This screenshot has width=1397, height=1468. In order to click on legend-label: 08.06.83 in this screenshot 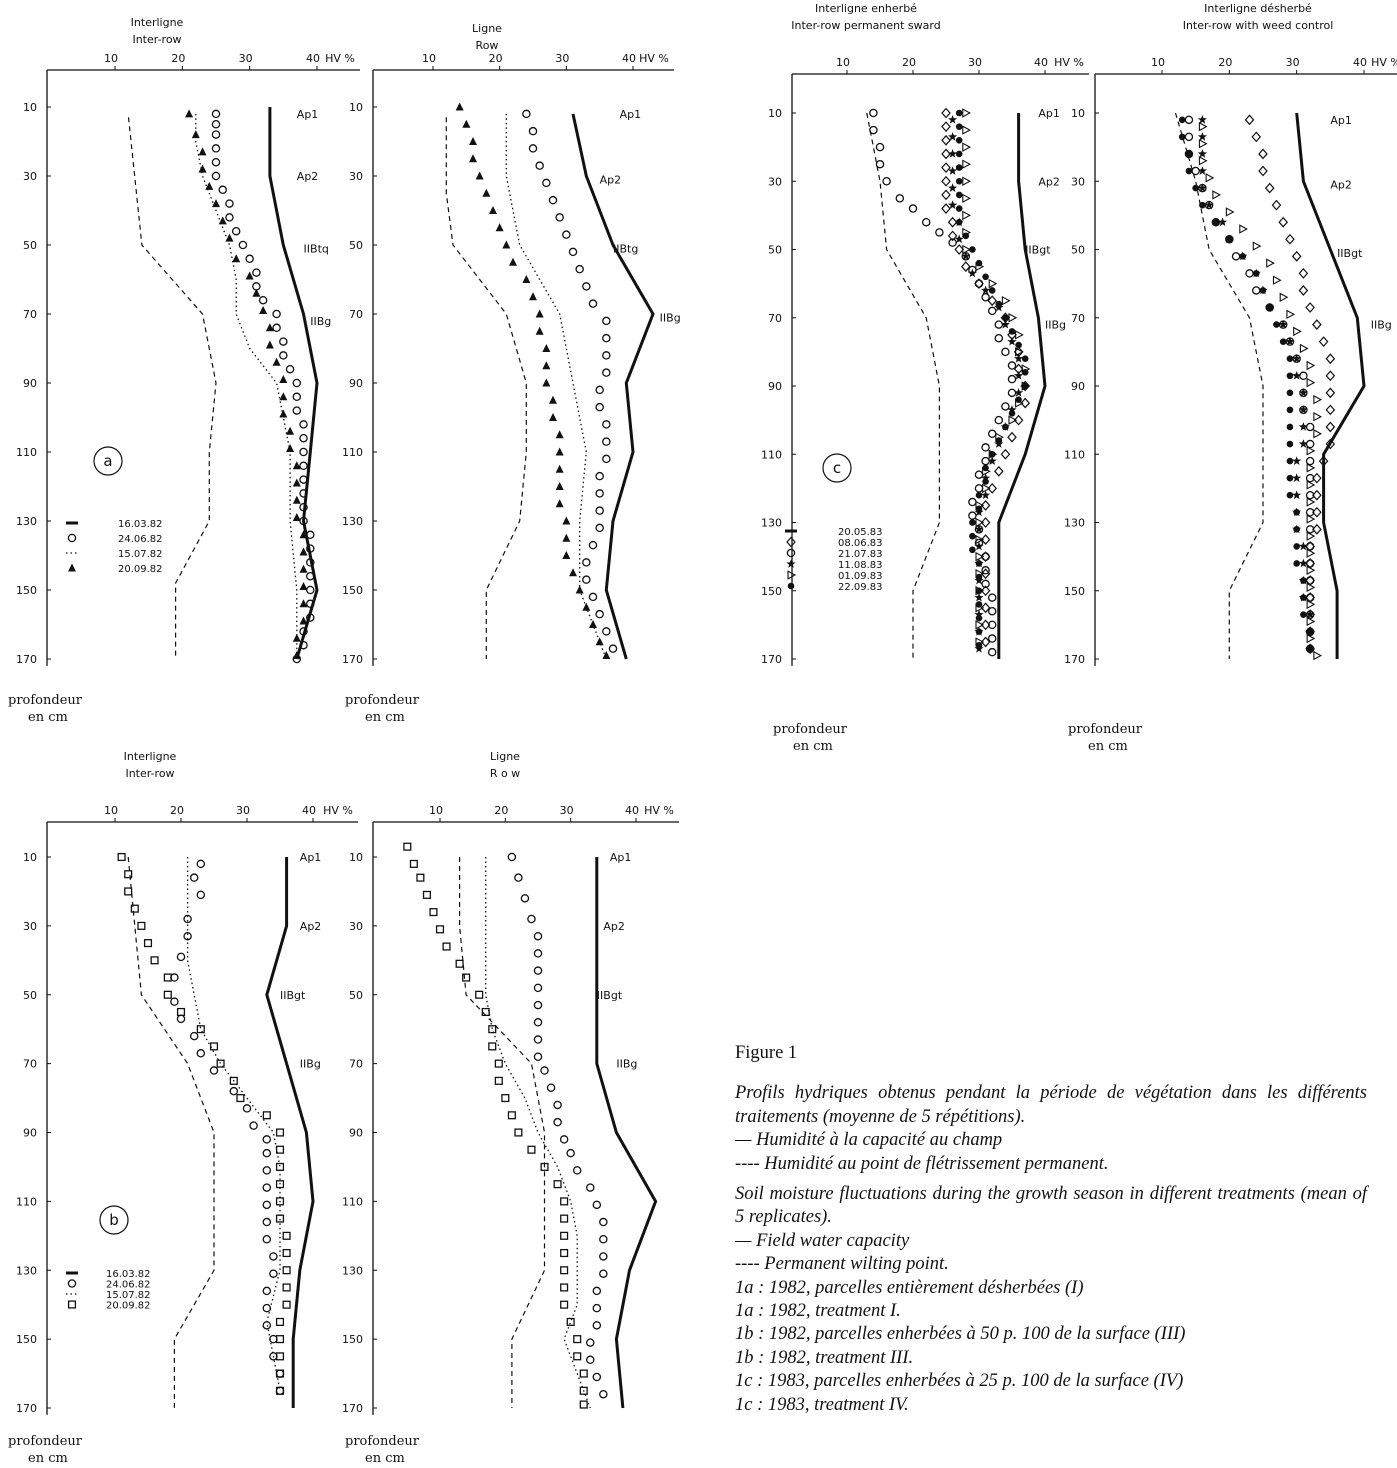, I will do `click(860, 543)`.